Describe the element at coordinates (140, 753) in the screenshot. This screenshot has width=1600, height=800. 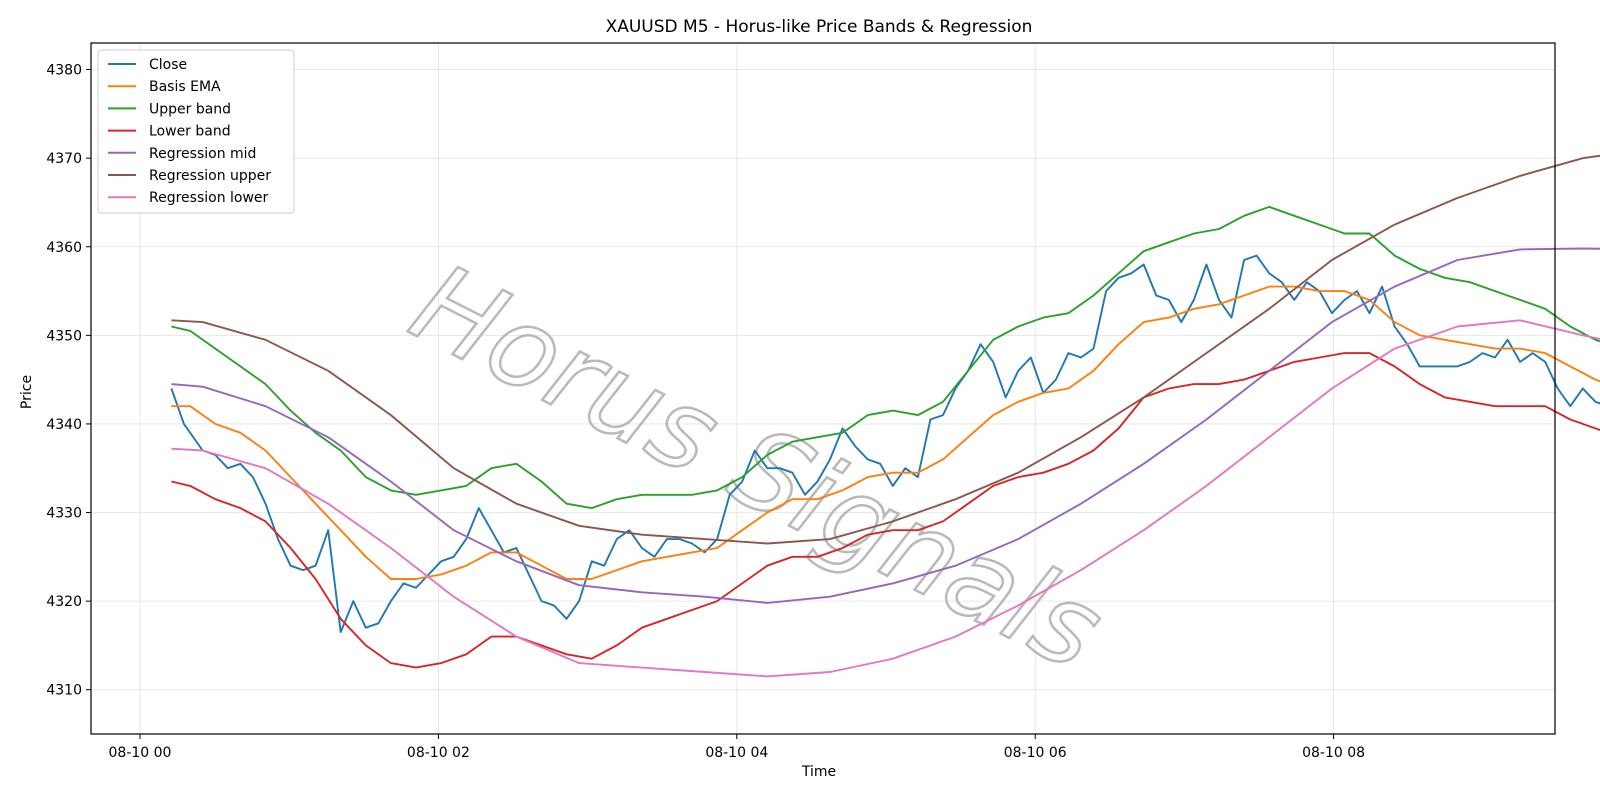
I see `x-tick-label: 08-10 00` at that location.